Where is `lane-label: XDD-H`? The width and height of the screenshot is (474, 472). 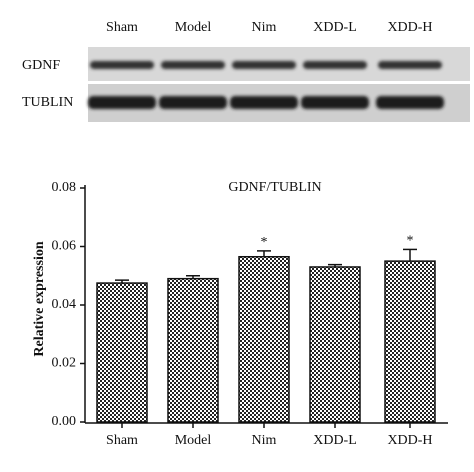
lane-label: XDD-H is located at coordinates (409, 27).